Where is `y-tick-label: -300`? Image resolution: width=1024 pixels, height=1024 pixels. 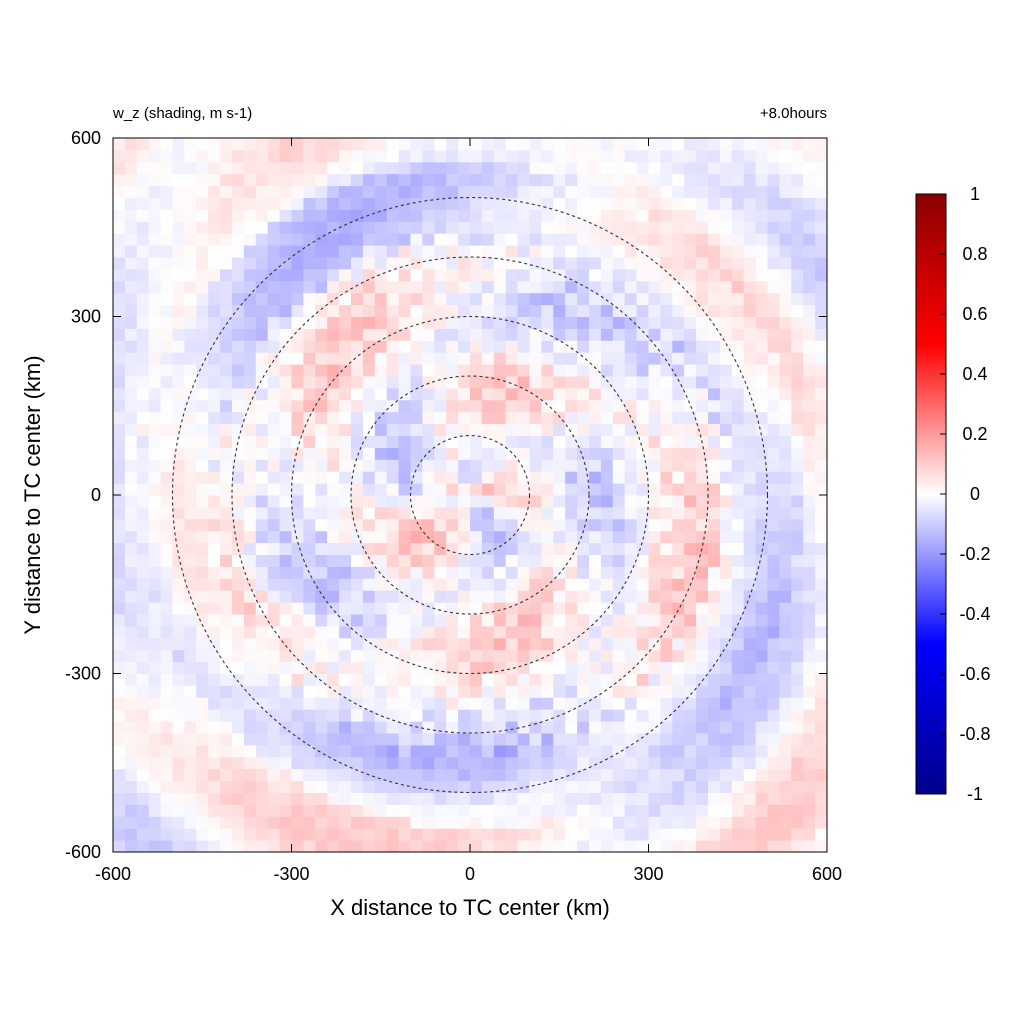
y-tick-label: -300 is located at coordinates (83, 674).